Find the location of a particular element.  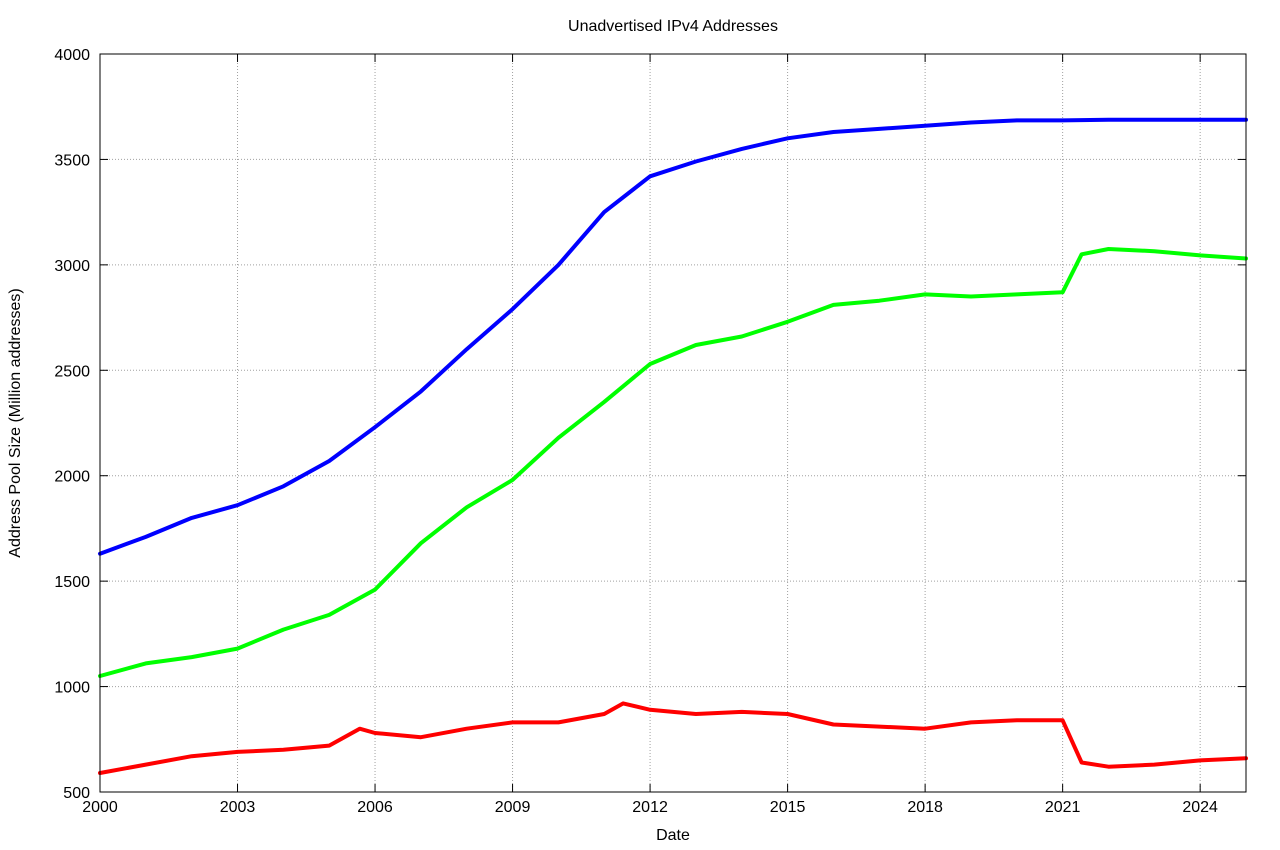

y-tick-label: 500 is located at coordinates (76, 793).